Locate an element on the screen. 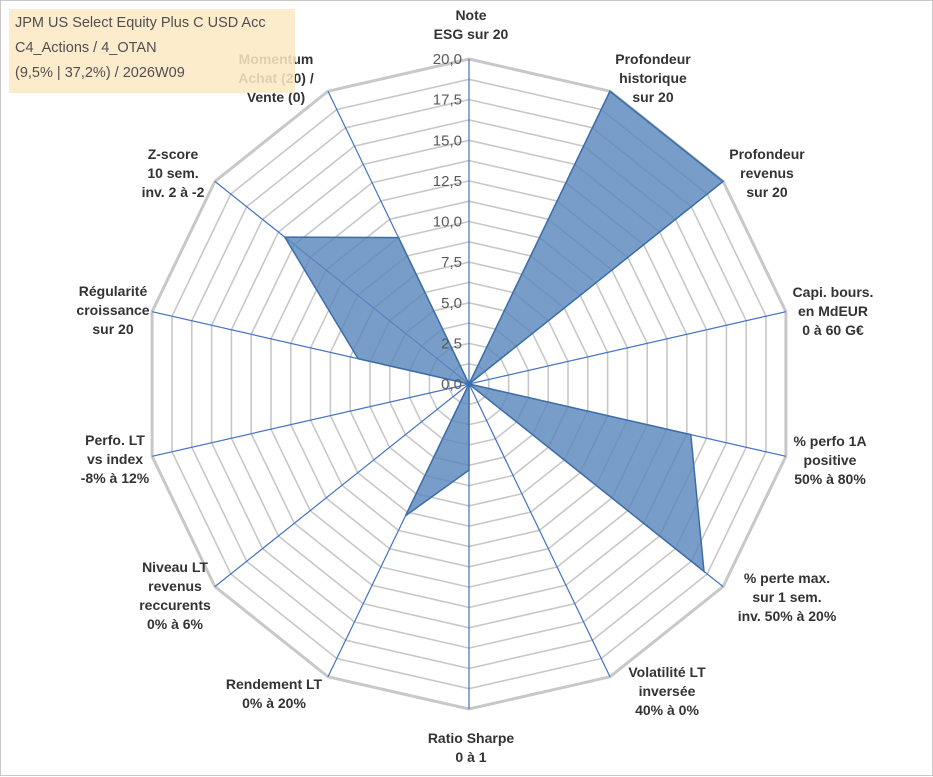 The width and height of the screenshot is (933, 777). axis-label: Perfo. LT vs index -8% à 12% is located at coordinates (115, 459).